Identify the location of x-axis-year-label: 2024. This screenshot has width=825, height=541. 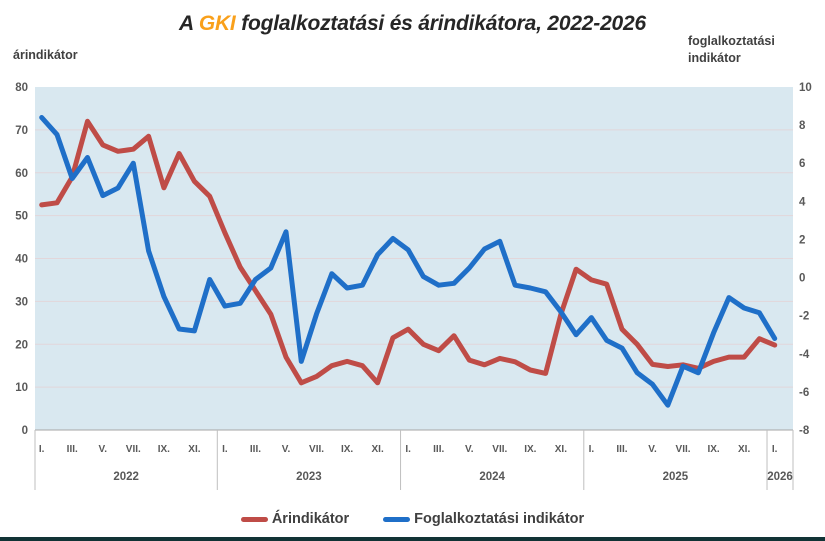
(492, 477).